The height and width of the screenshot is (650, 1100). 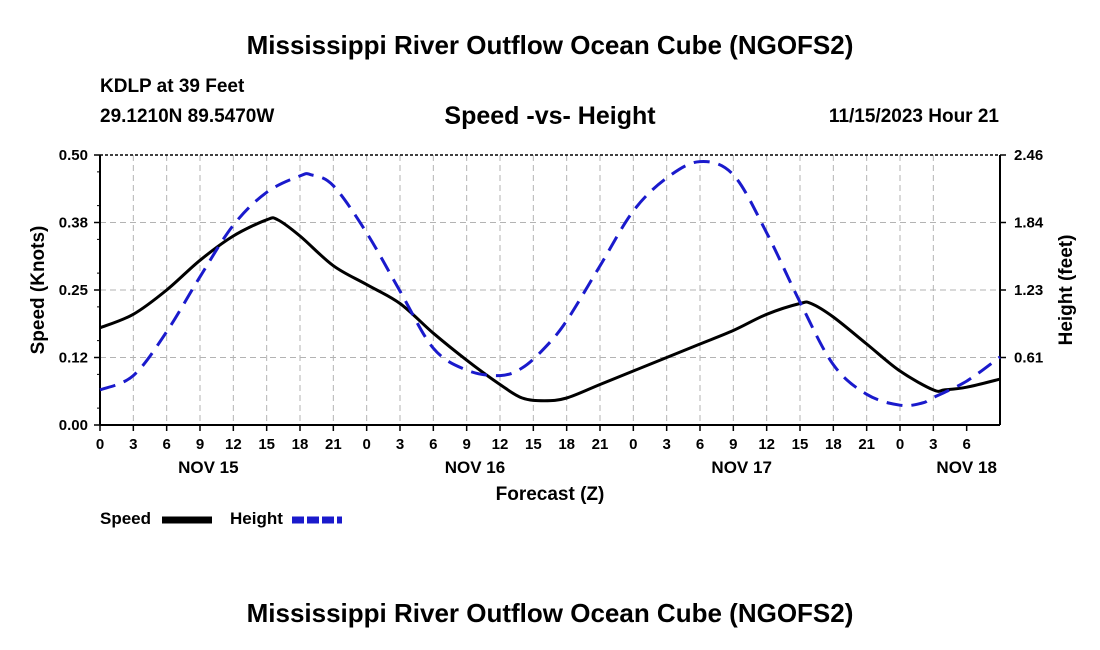 What do you see at coordinates (550, 116) in the screenshot?
I see `chart-subtitle: Speed -vs- Height` at bounding box center [550, 116].